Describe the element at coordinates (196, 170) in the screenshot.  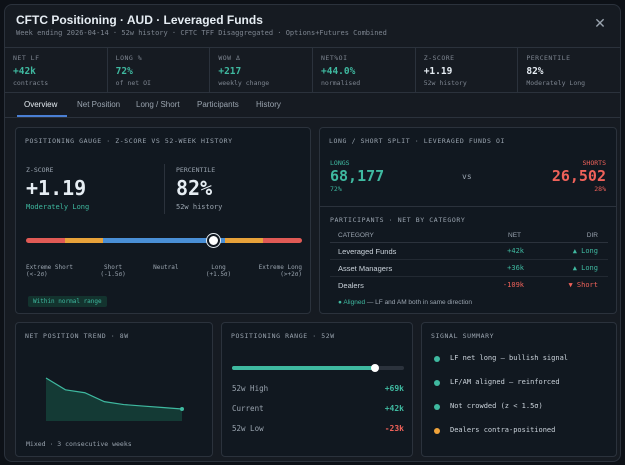
I see `percentile-label: PERCENTILE` at that location.